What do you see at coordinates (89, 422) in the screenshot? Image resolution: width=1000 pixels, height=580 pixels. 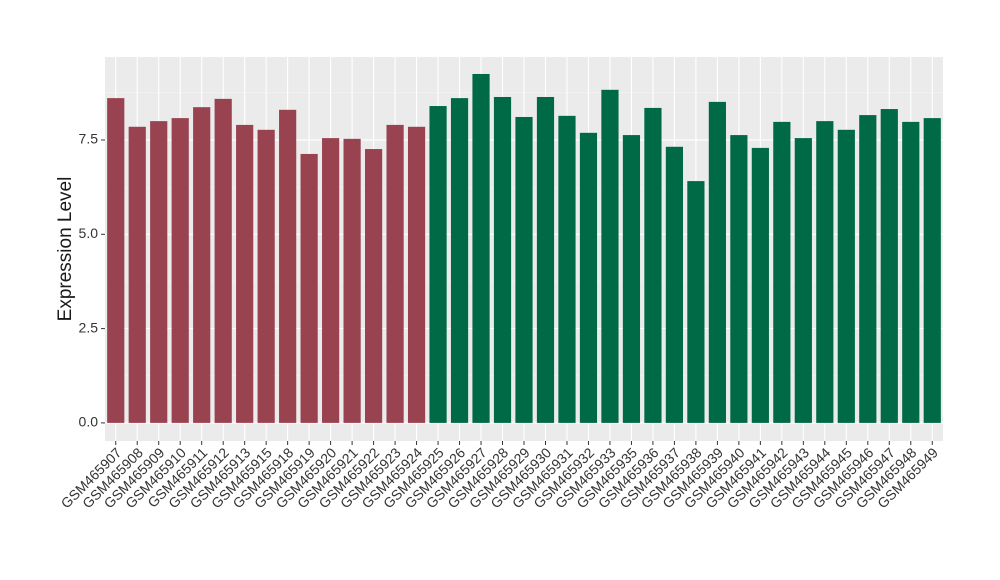 I see `y-tick-label: 0.0` at bounding box center [89, 422].